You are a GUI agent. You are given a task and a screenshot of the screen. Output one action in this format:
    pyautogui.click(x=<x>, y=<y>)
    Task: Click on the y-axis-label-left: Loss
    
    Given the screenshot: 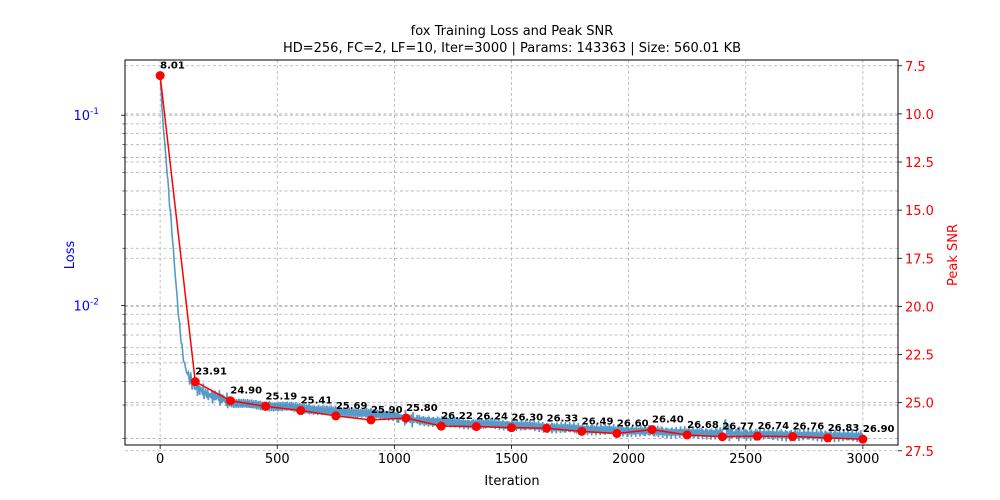 What is the action you would take?
    pyautogui.click(x=70, y=255)
    